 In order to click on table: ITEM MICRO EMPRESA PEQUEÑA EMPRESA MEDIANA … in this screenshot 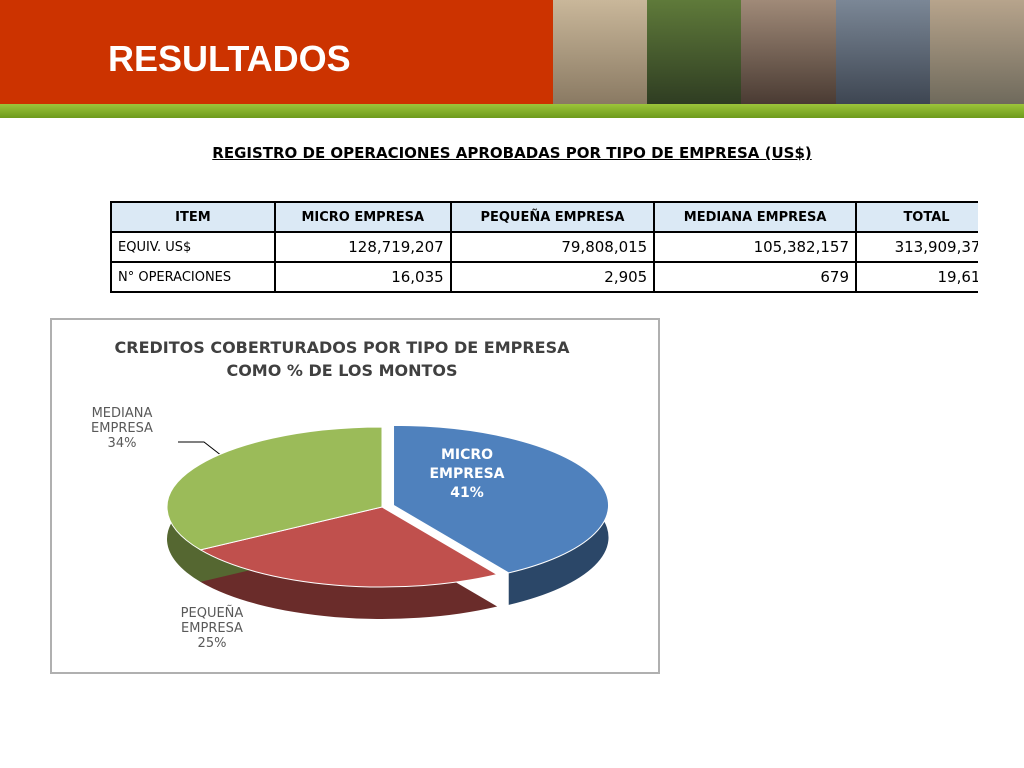, I will do `click(544, 247)`.